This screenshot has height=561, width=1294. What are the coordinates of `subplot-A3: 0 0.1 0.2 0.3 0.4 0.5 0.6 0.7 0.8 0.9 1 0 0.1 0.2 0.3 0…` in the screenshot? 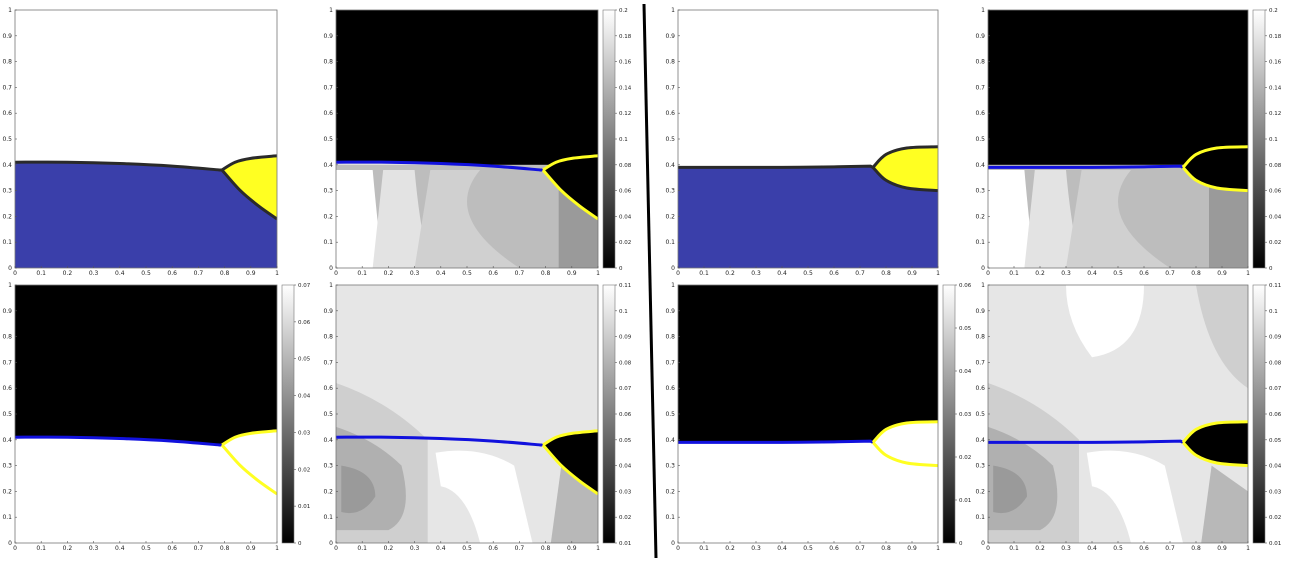 It's located at (156, 417).